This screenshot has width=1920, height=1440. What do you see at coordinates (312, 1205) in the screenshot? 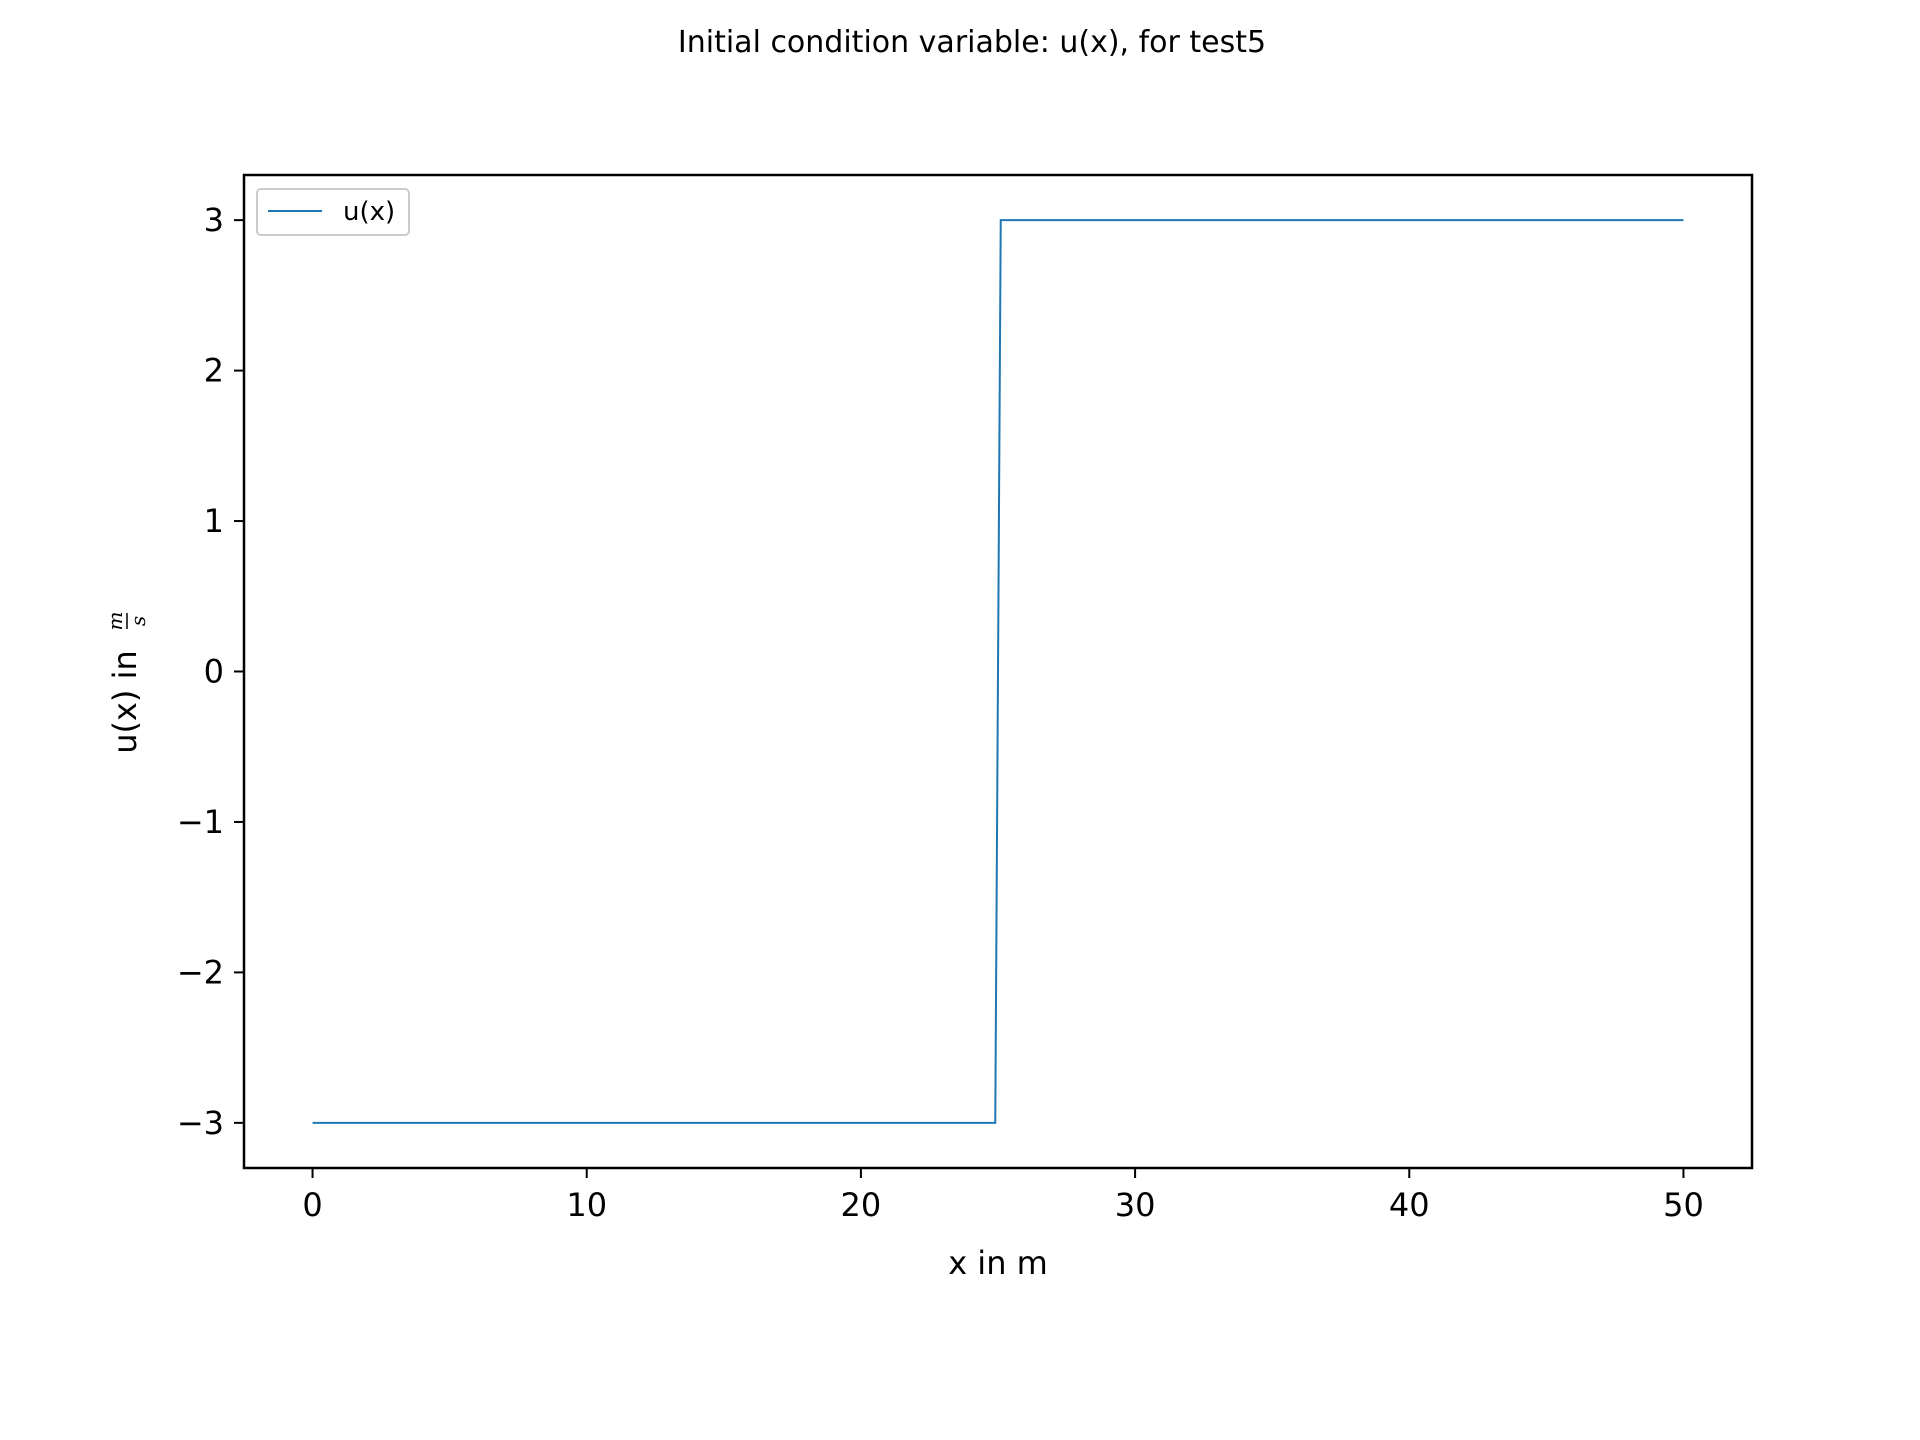
I see `x-tick-label: 0` at bounding box center [312, 1205].